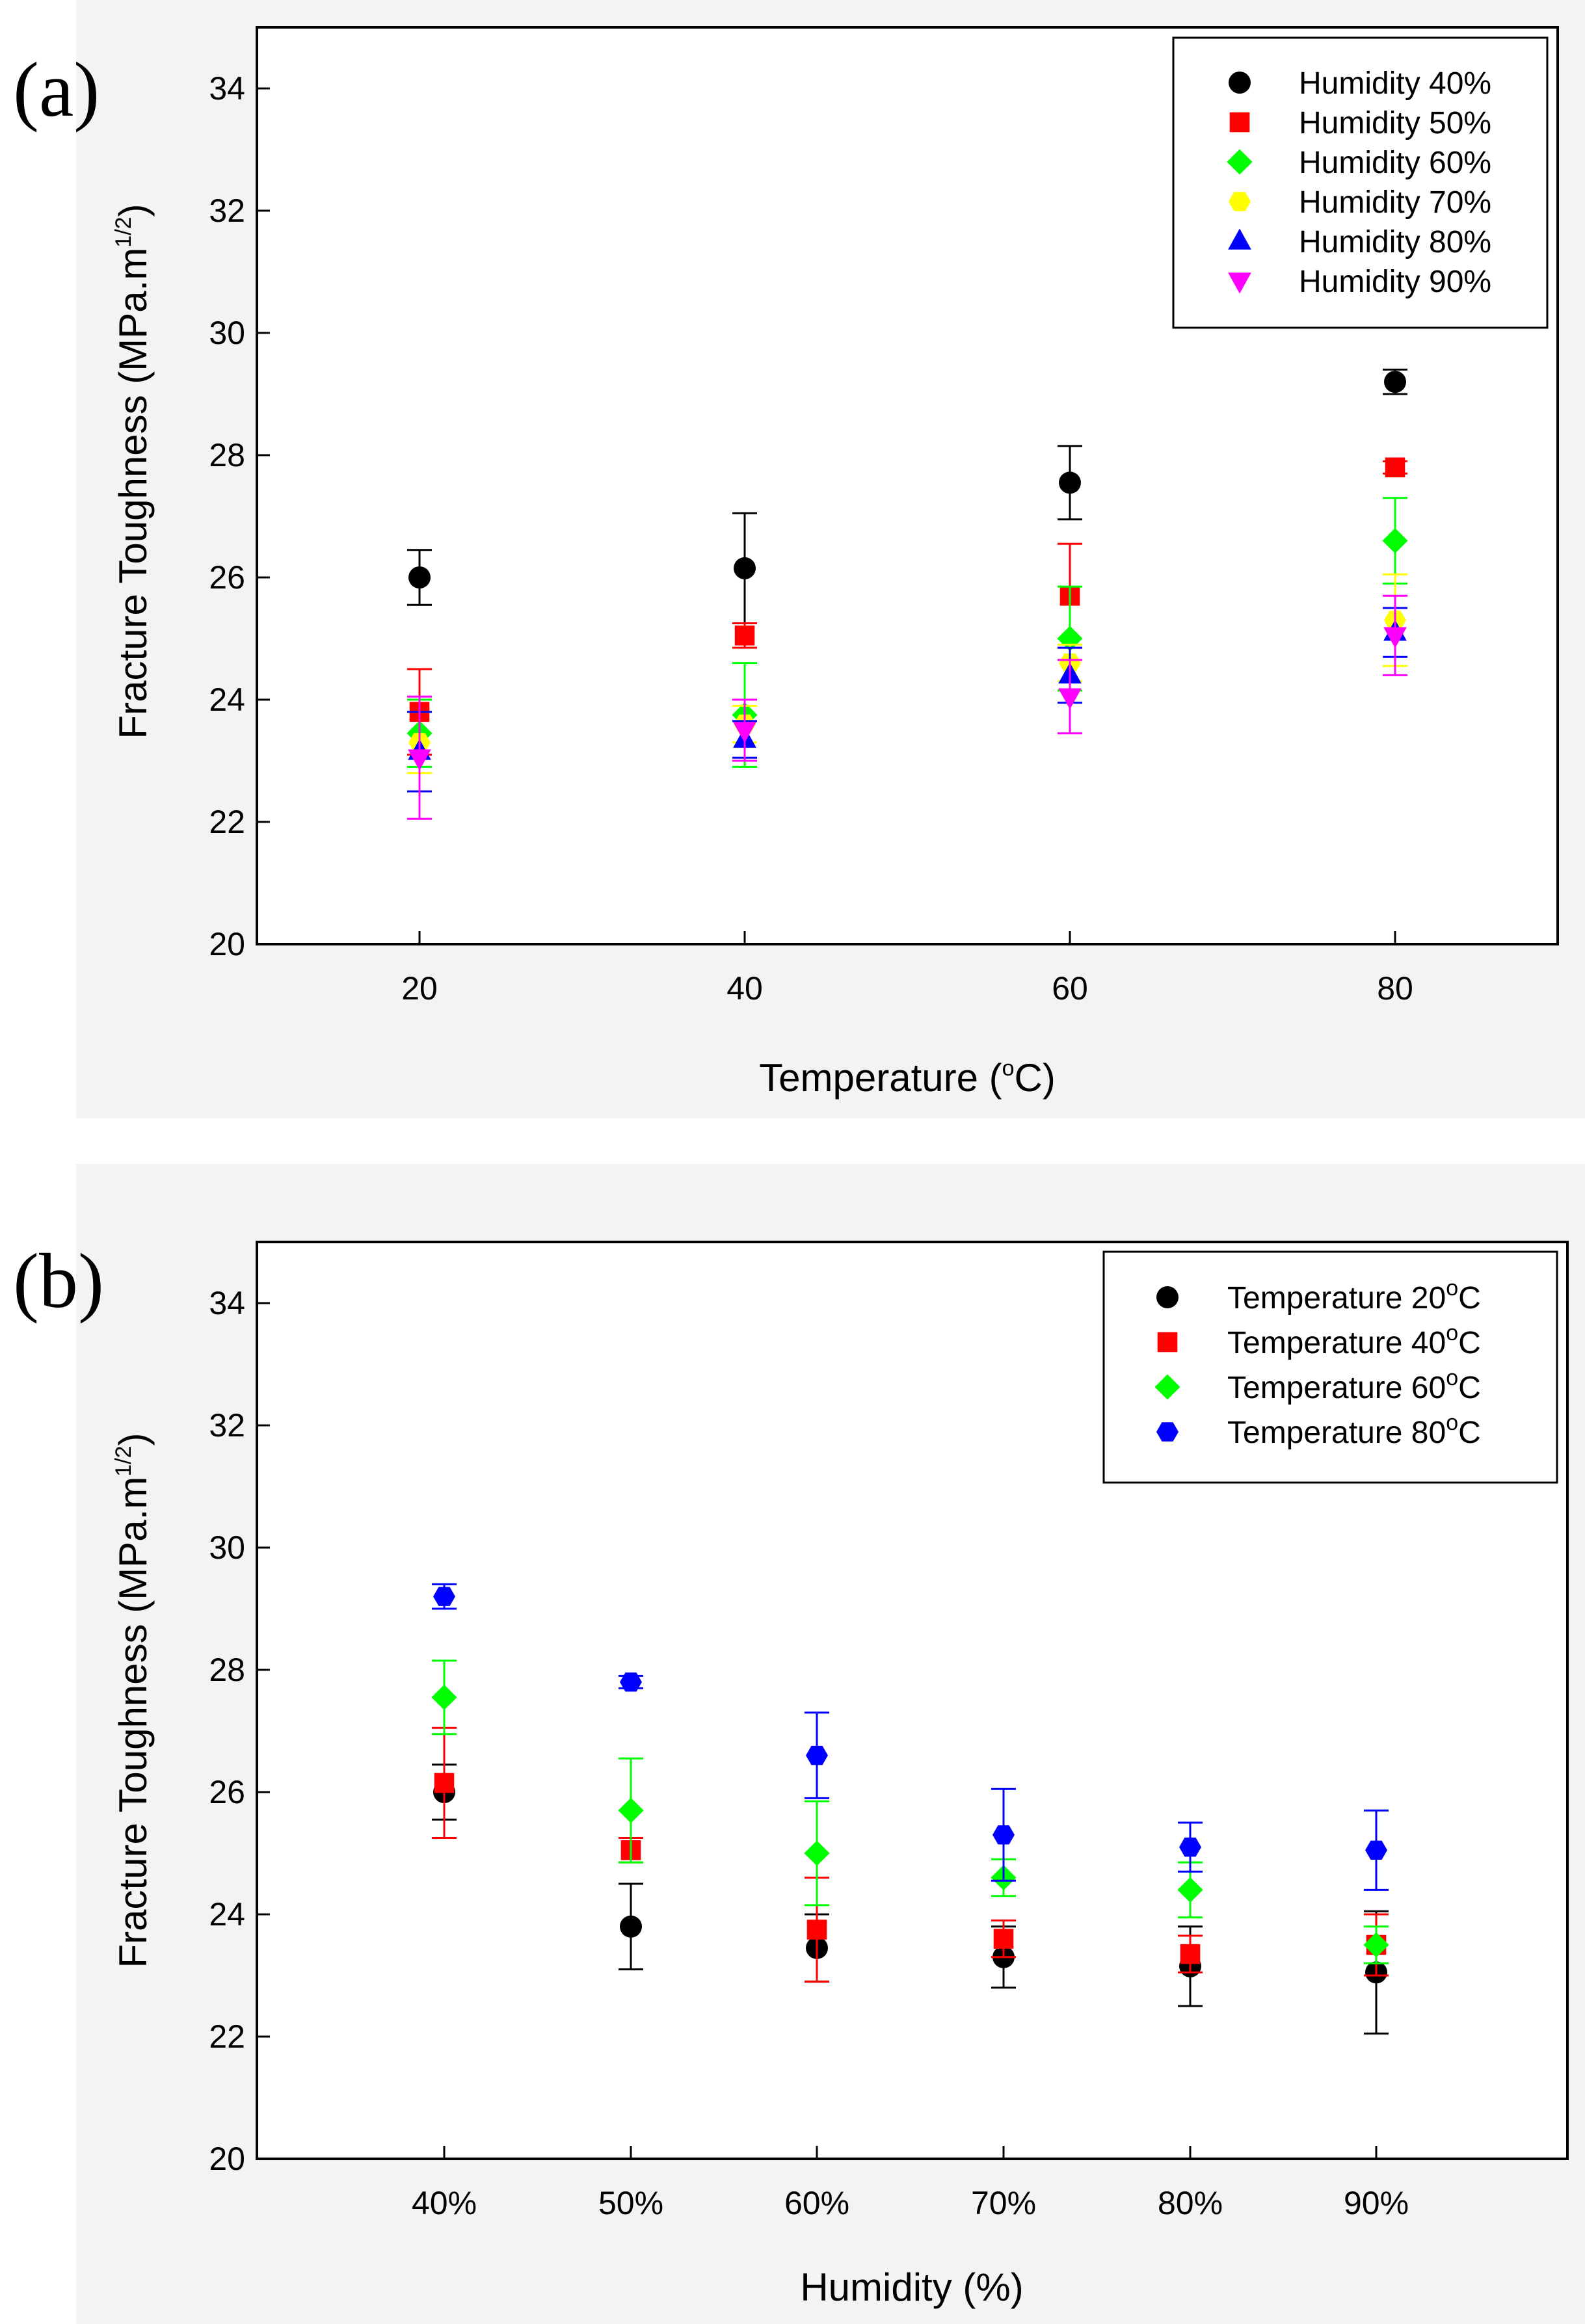 The height and width of the screenshot is (2324, 1585). Describe the element at coordinates (420, 988) in the screenshot. I see `panel-a-x-tick-label: 20` at that location.